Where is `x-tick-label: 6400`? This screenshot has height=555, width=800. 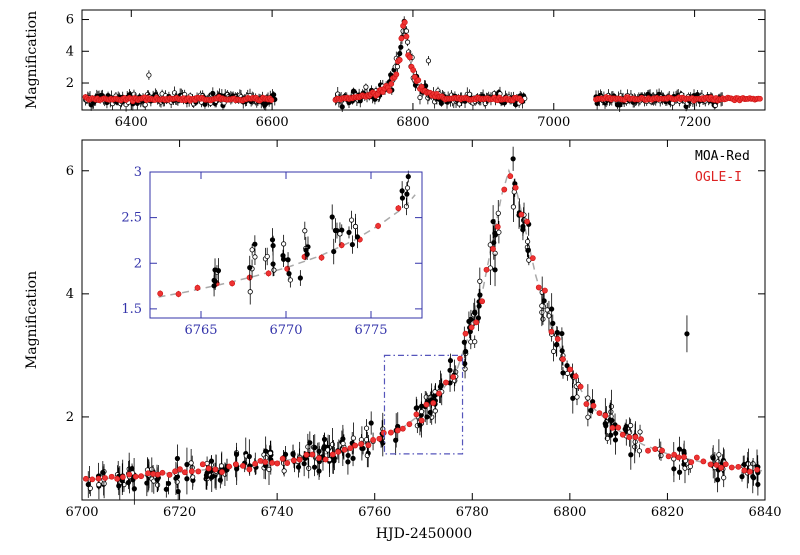
x-tick-label: 6400 is located at coordinates (131, 122).